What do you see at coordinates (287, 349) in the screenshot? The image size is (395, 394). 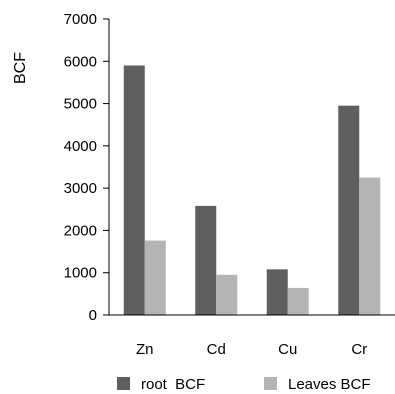 I see `x-category-label: Cu` at bounding box center [287, 349].